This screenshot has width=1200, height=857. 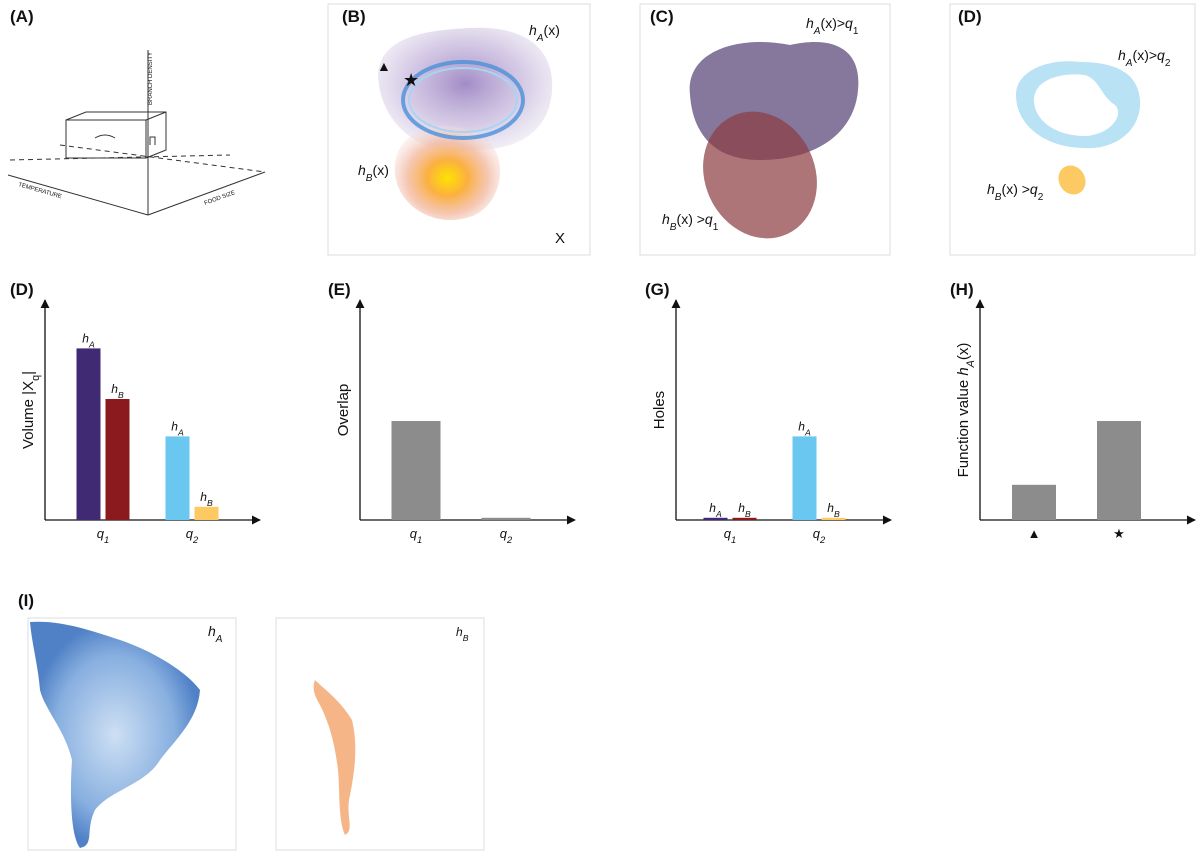 What do you see at coordinates (1078, 105) in the screenshot?
I see `superlevel-a` at bounding box center [1078, 105].